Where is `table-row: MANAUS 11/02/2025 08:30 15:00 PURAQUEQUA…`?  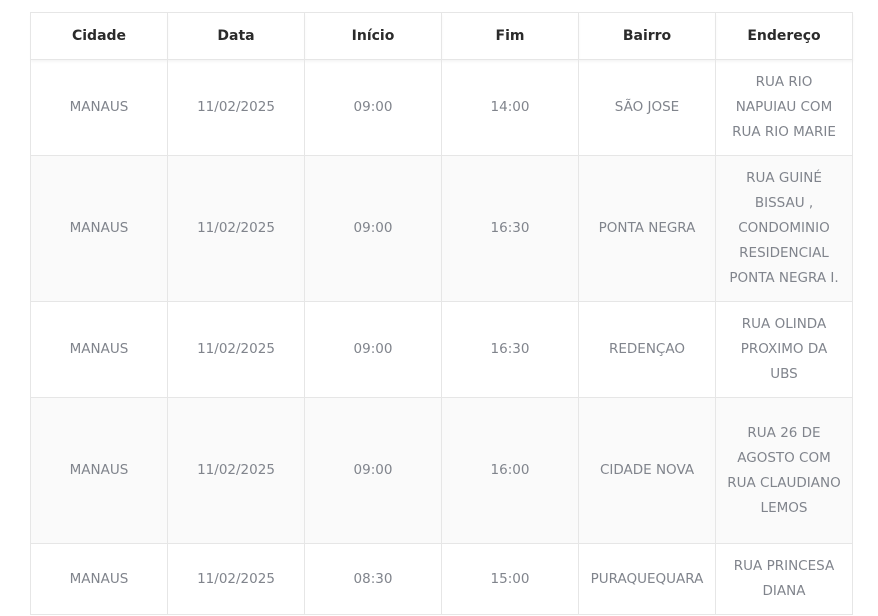
table-row: MANAUS 11/02/2025 08:30 15:00 PURAQUEQUA… is located at coordinates (441, 579).